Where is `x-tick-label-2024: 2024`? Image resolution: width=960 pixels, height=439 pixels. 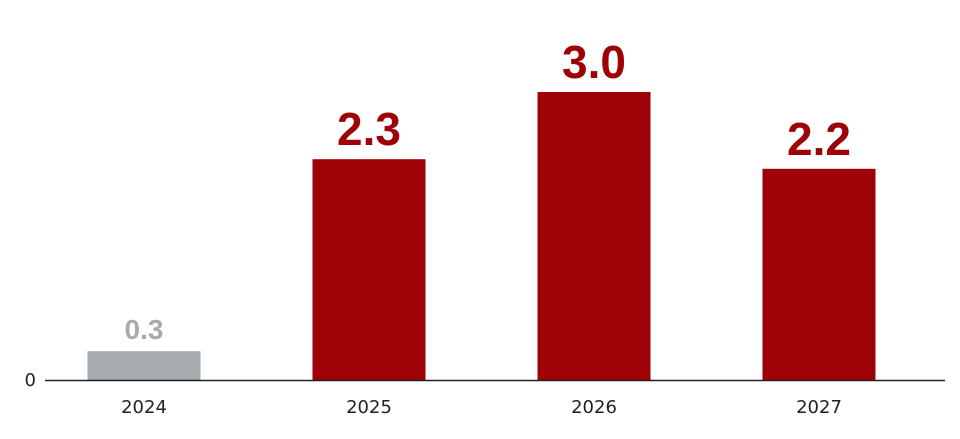
x-tick-label-2024: 2024 is located at coordinates (144, 407).